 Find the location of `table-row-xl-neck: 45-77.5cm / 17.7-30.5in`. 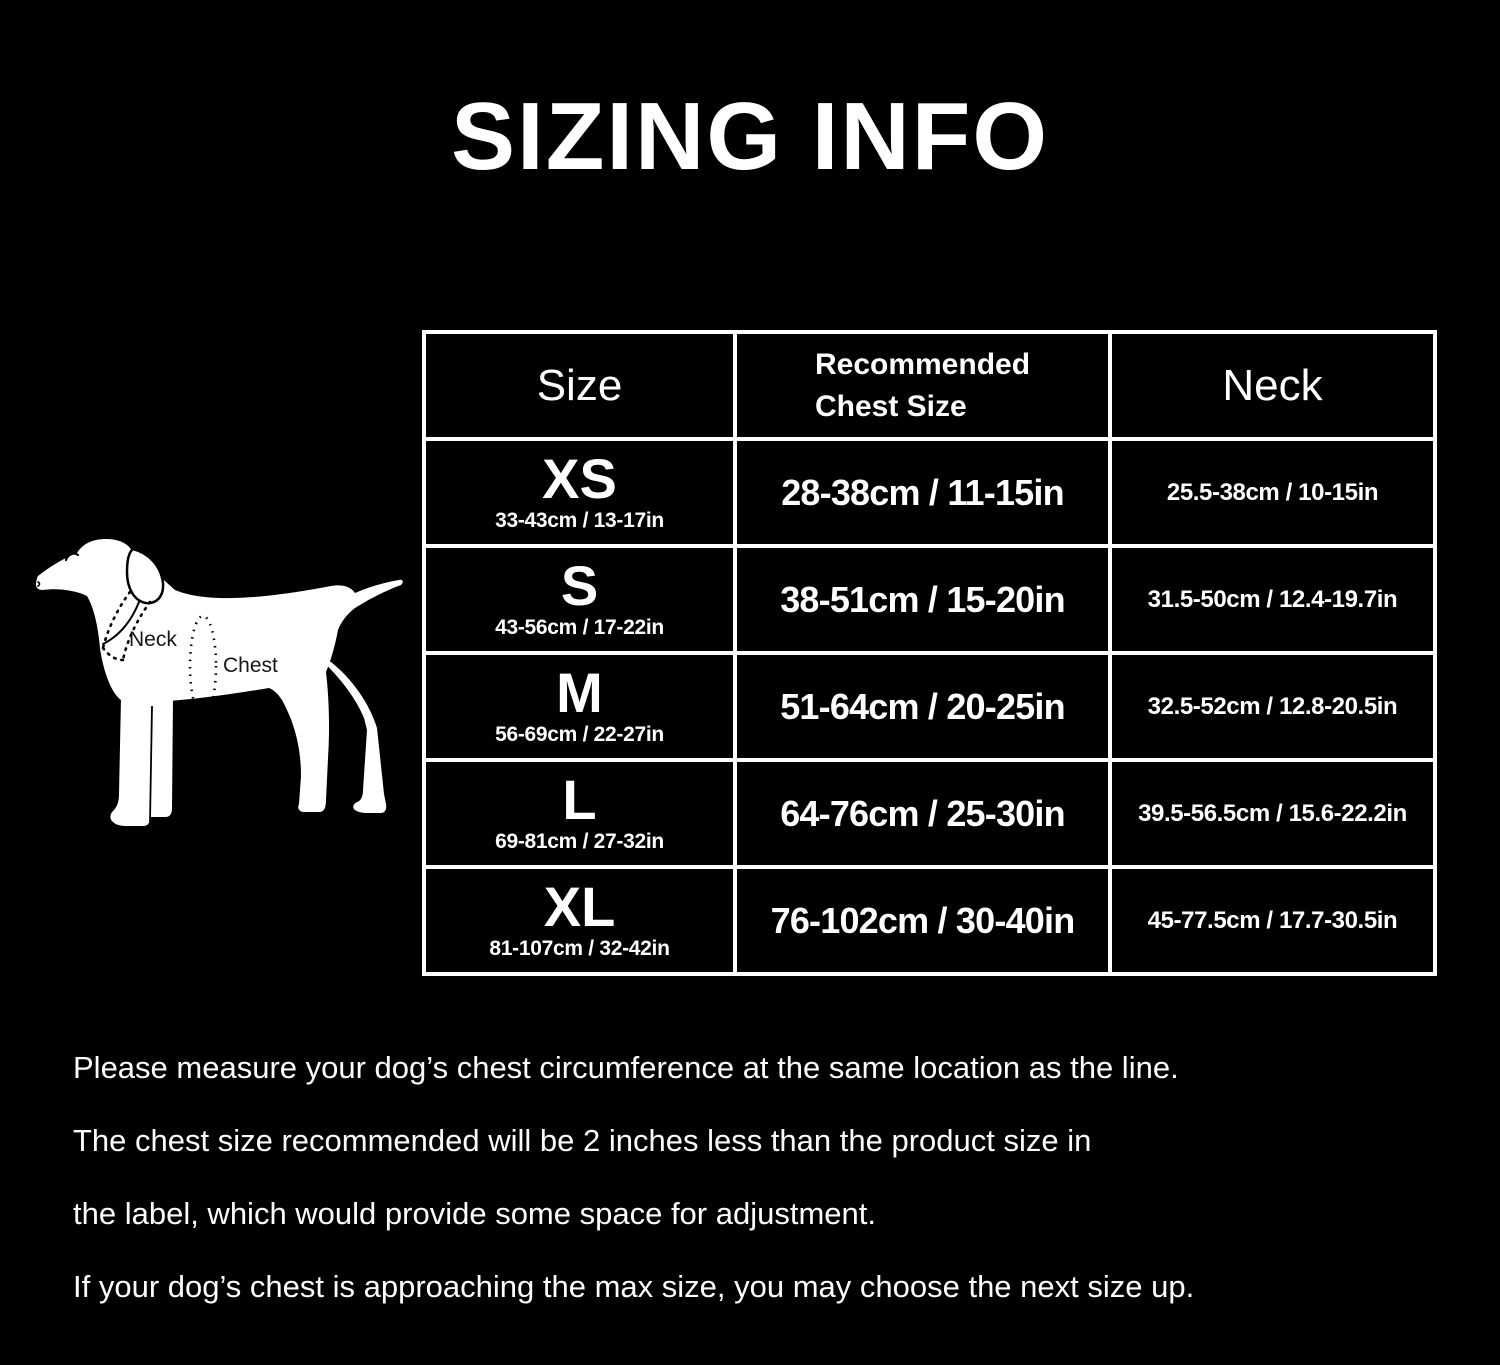

table-row-xl-neck: 45-77.5cm / 17.7-30.5in is located at coordinates (1272, 920).